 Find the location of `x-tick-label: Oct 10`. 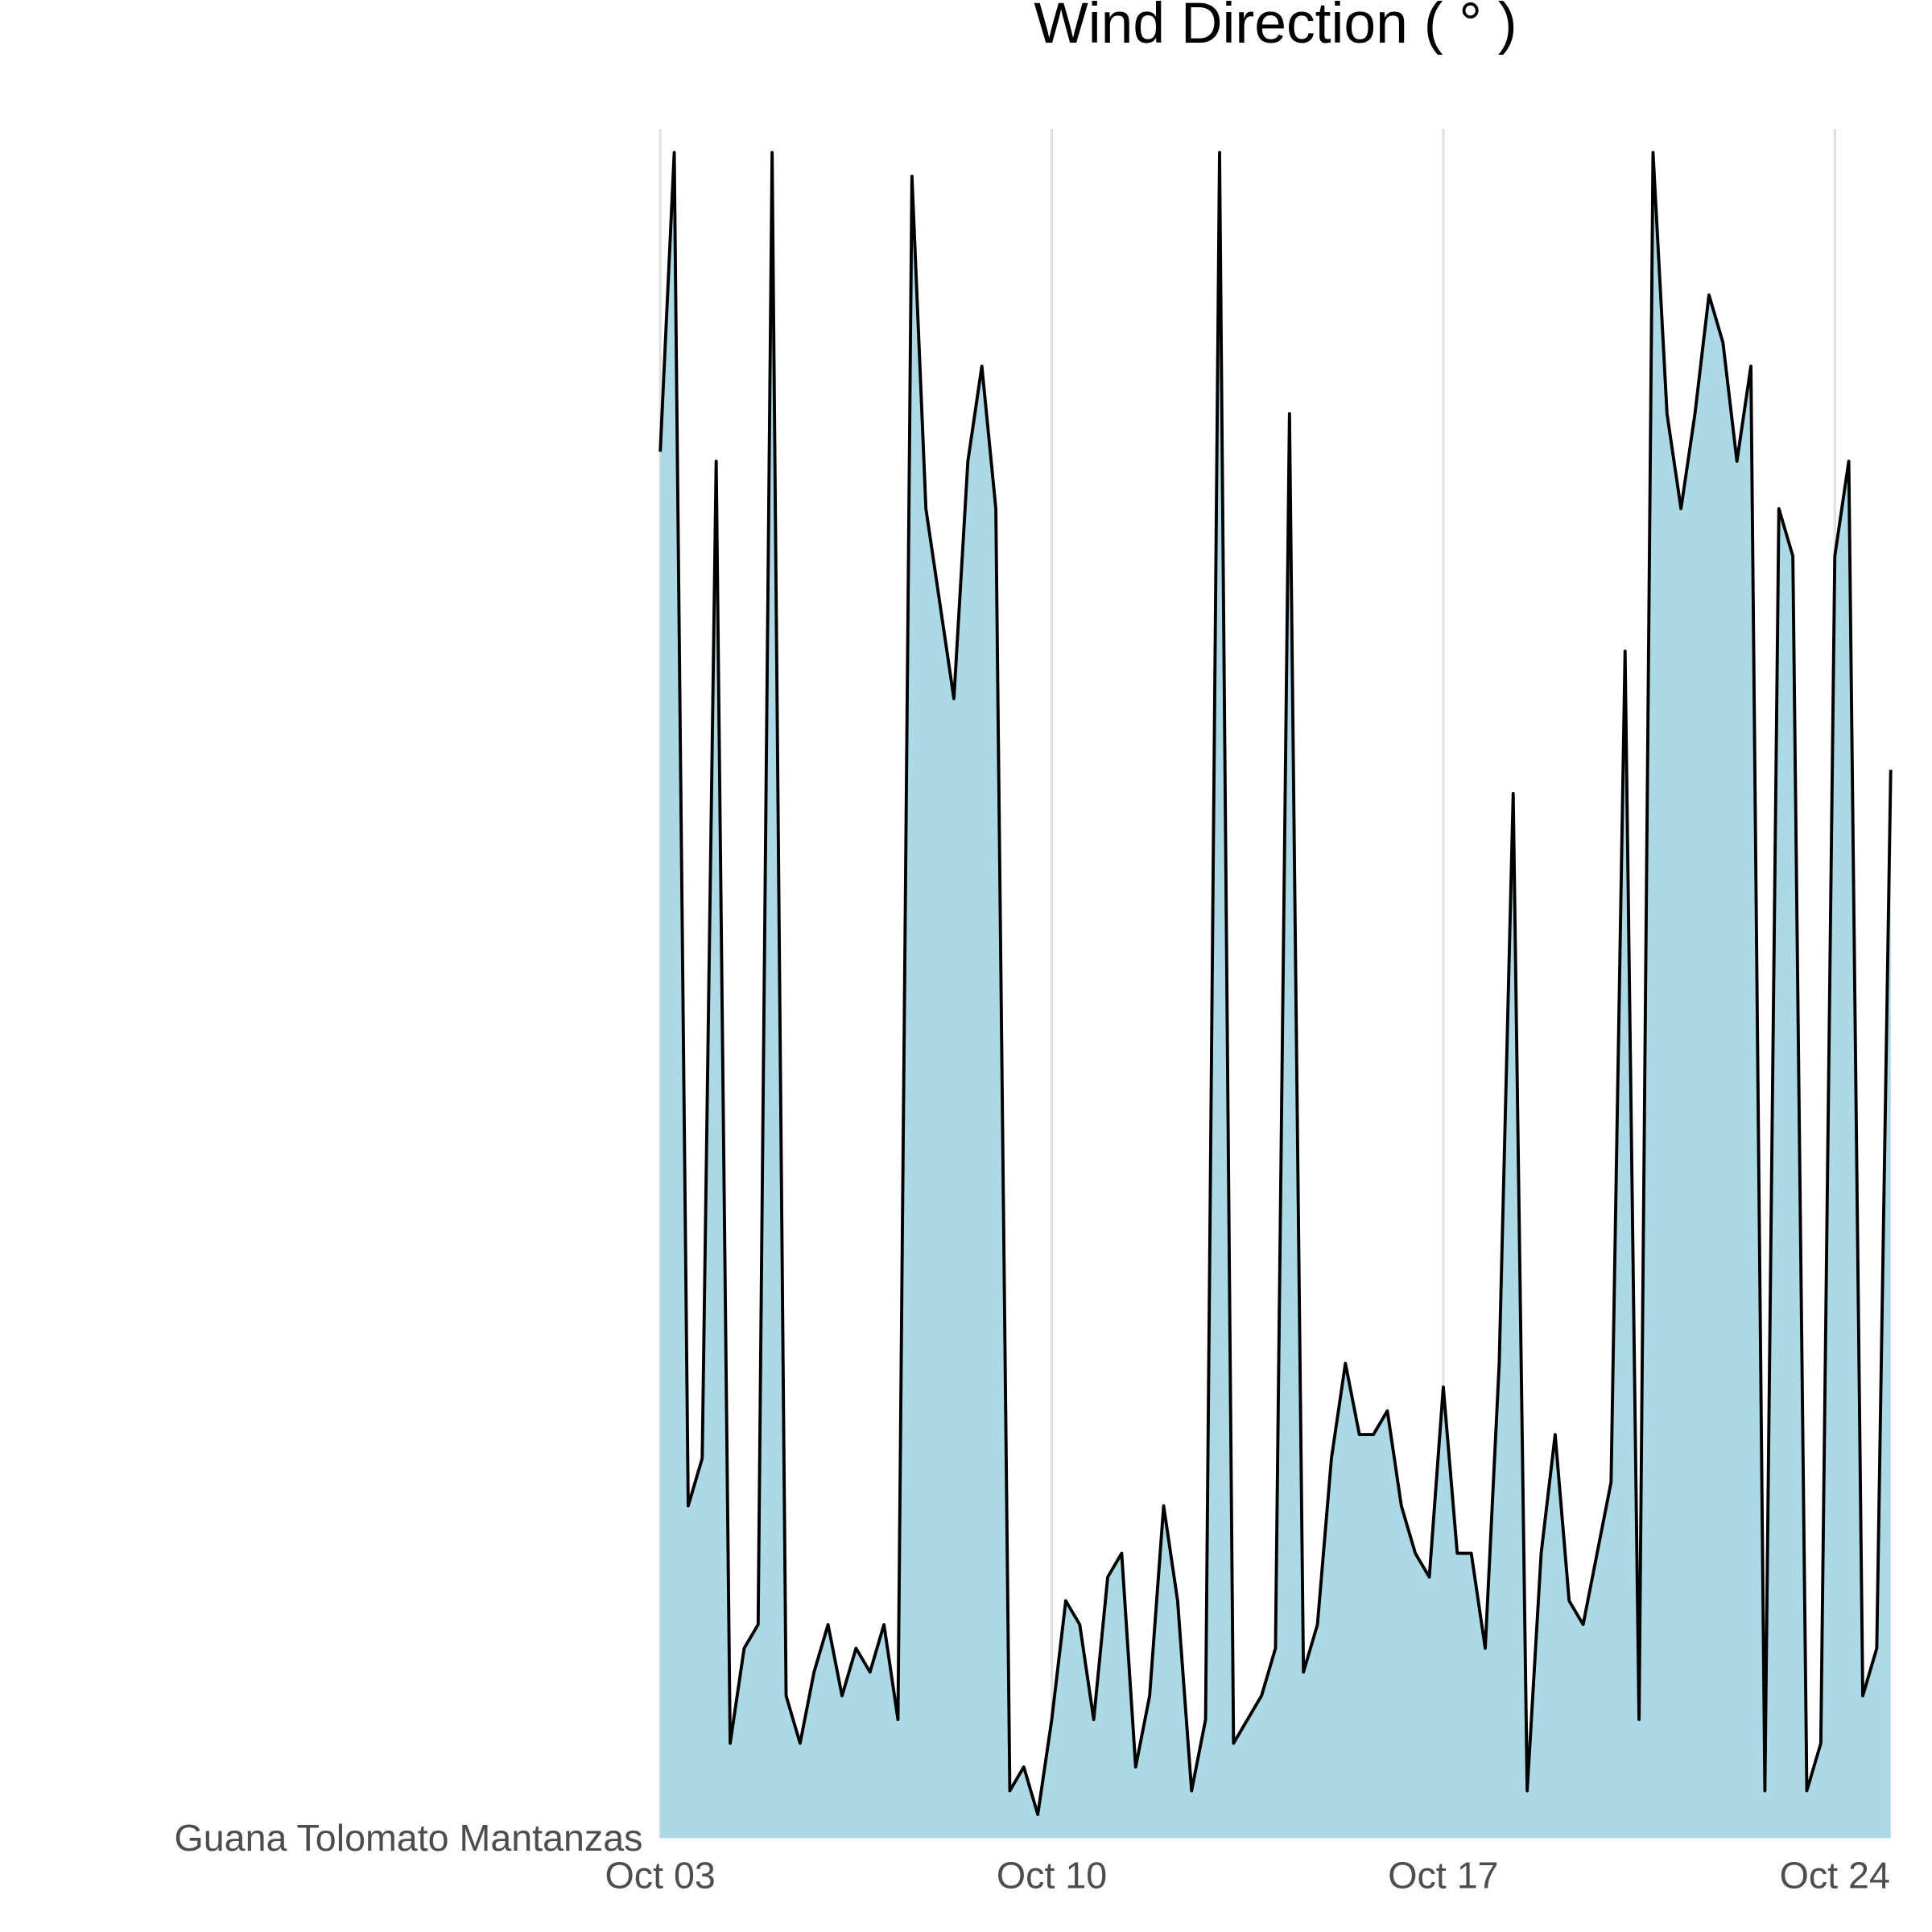

x-tick-label: Oct 10 is located at coordinates (1052, 1876).